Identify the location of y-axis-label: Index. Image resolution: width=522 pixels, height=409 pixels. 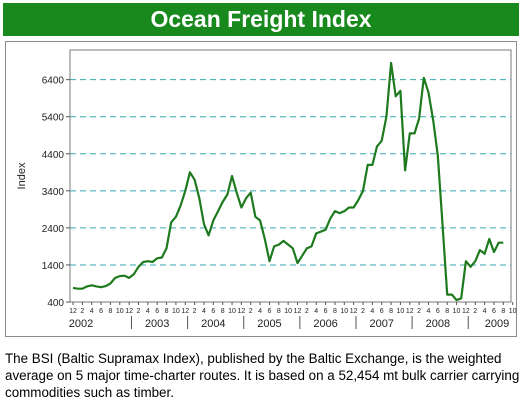
(22, 175).